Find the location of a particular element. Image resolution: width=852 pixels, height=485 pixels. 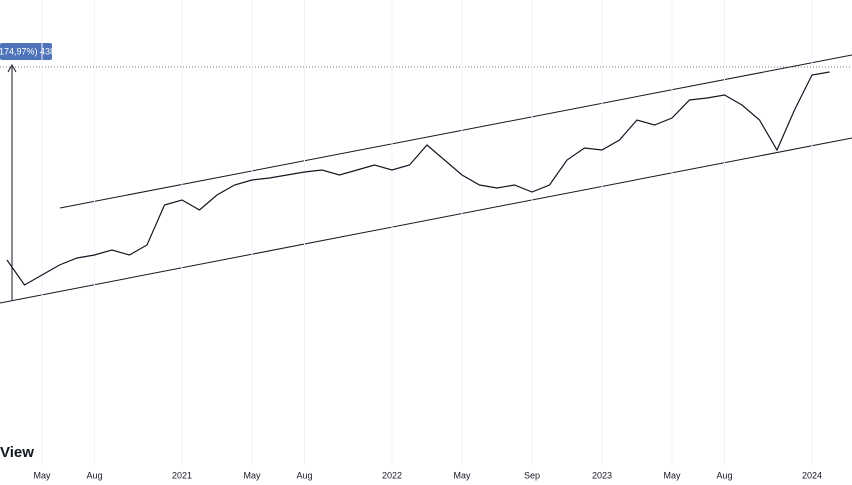

watermark: View is located at coordinates (17, 452).